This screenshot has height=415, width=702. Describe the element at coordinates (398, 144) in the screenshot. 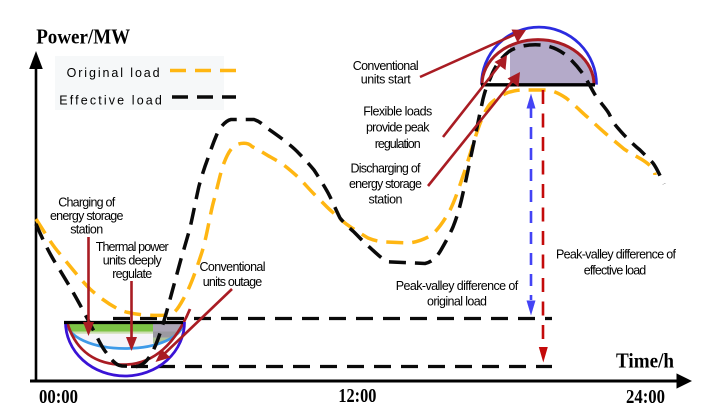

I see `svg-text: regulation` at that location.